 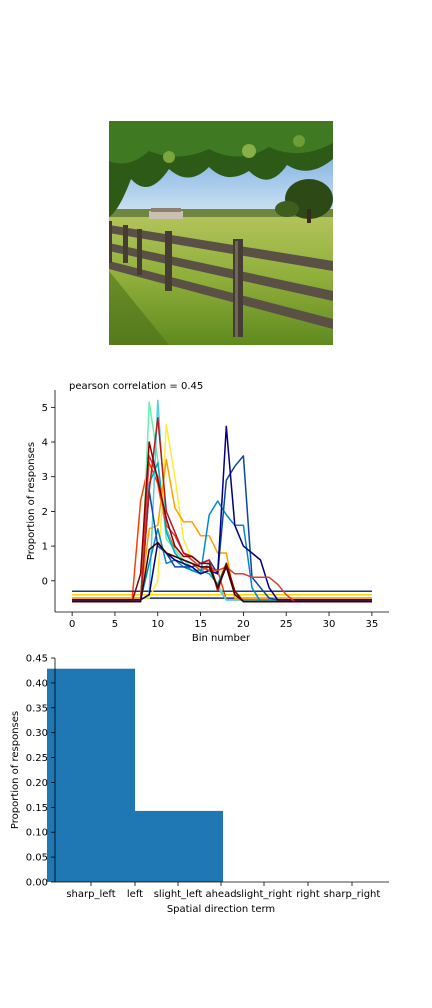 What do you see at coordinates (113, 775) in the screenshot?
I see `bar-left` at bounding box center [113, 775].